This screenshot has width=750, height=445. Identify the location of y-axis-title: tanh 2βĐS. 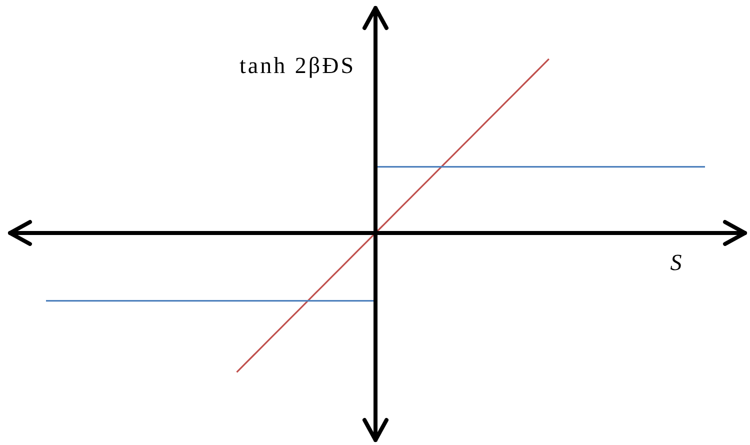
(298, 65).